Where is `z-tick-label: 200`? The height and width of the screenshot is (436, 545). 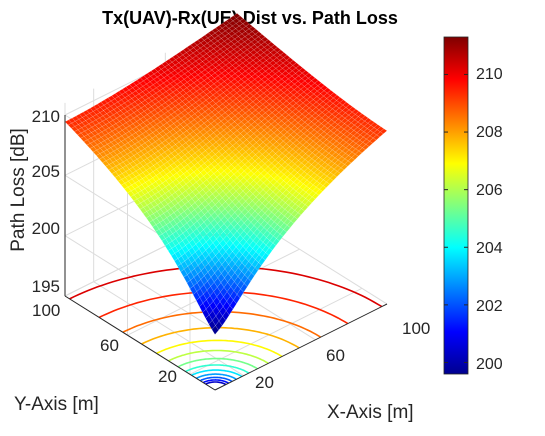 z-tick-label: 200 is located at coordinates (46, 228).